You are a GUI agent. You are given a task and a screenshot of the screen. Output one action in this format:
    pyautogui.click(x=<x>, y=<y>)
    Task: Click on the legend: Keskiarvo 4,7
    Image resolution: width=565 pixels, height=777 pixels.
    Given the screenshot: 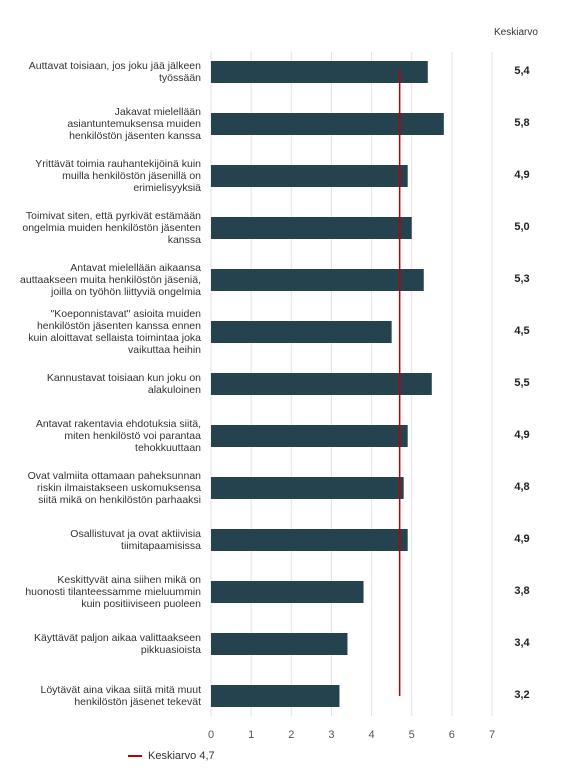 What is the action you would take?
    pyautogui.click(x=171, y=756)
    